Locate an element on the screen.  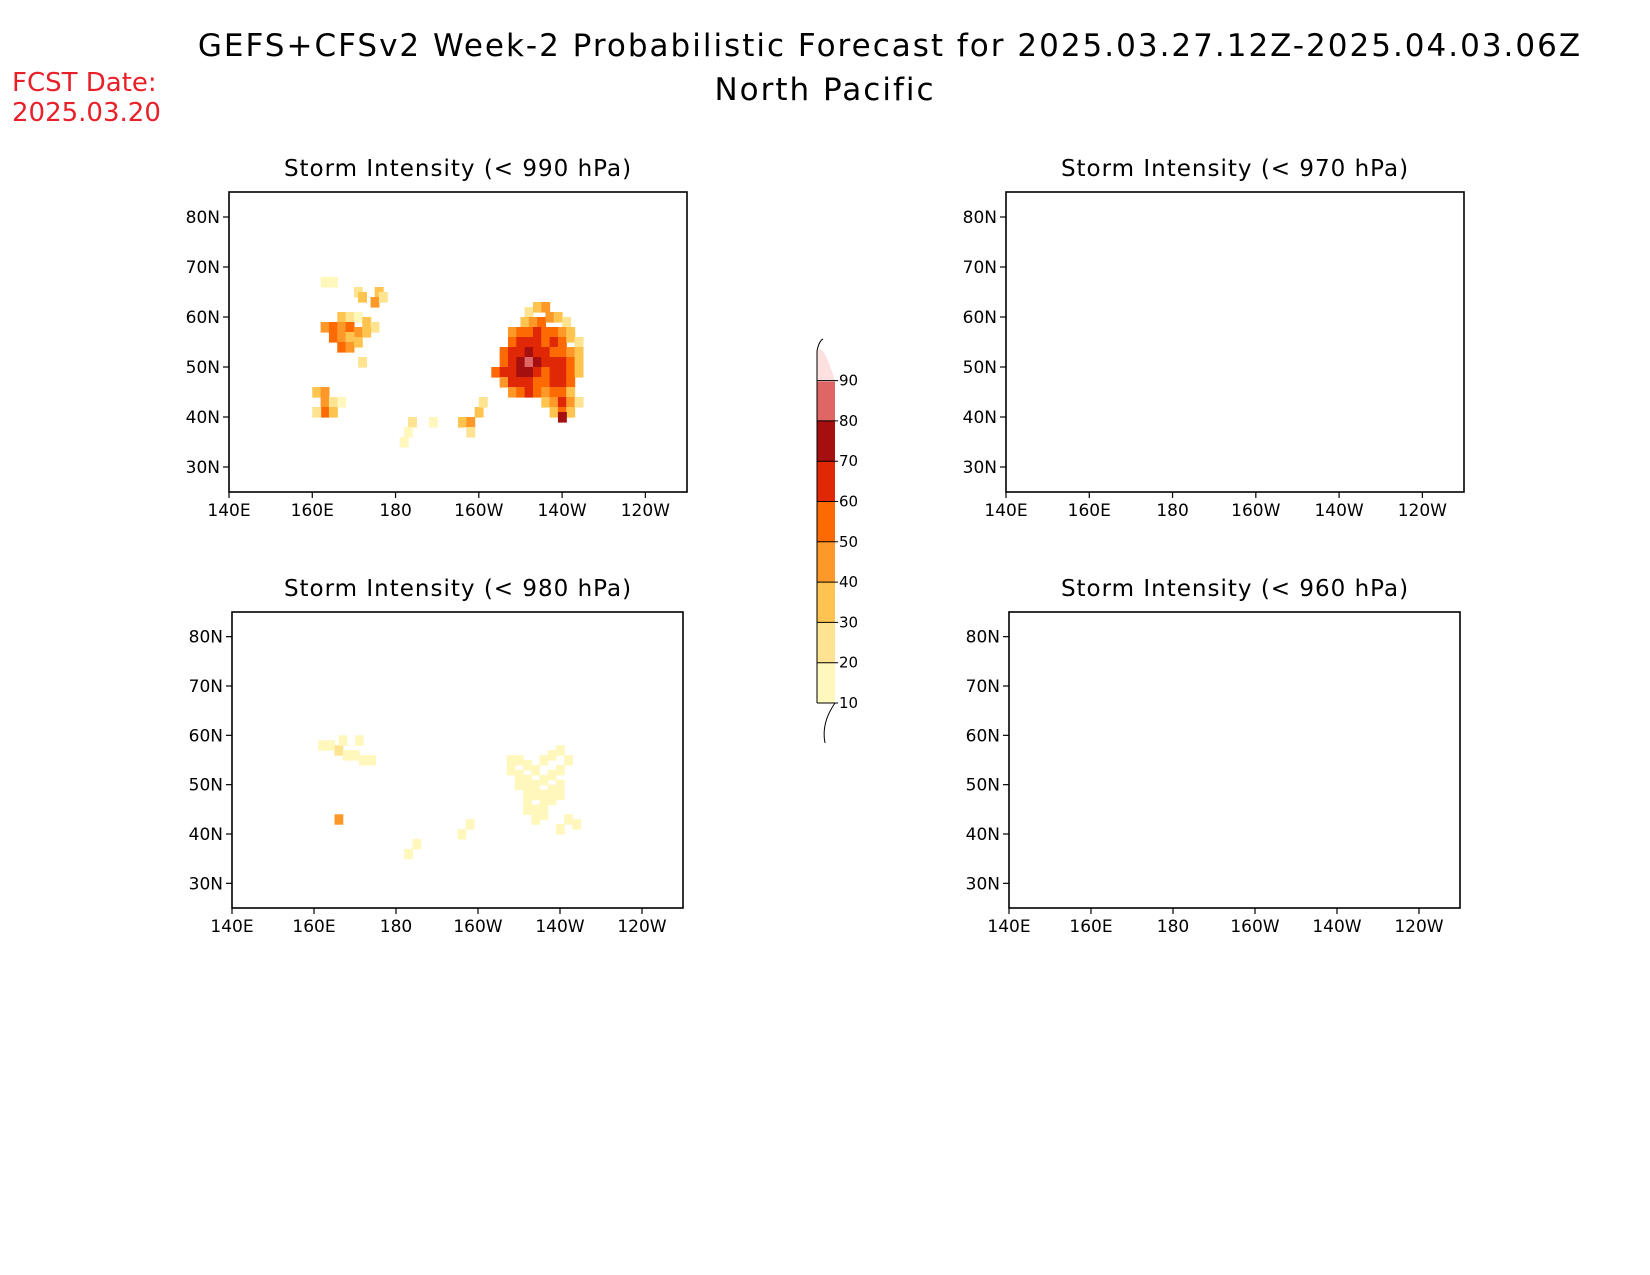
p980-lat-tick-label: 30N is located at coordinates (206, 884).